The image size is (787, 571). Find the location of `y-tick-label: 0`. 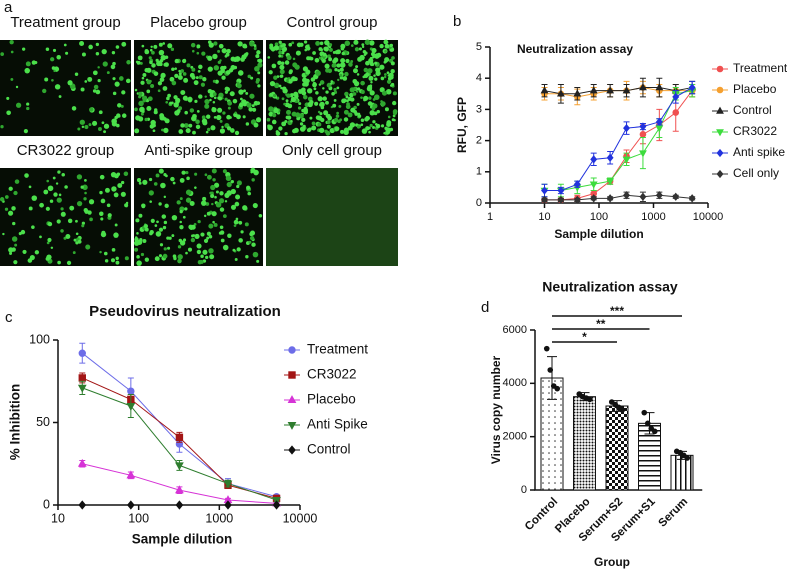

y-tick-label: 0 is located at coordinates (46, 504).